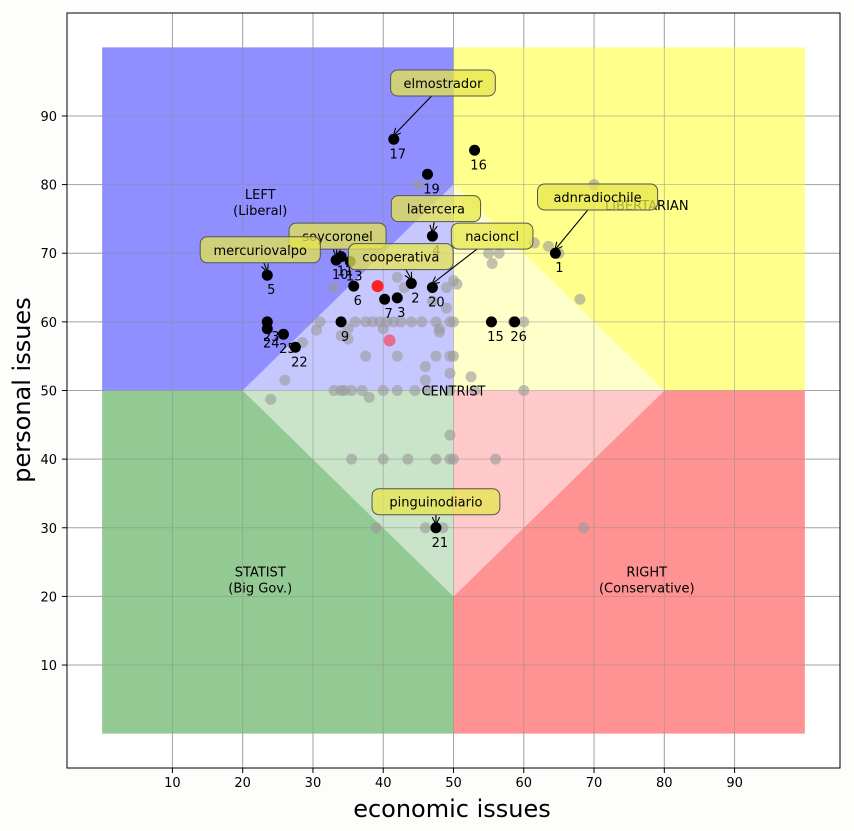 The image size is (854, 831). What do you see at coordinates (48, 529) in the screenshot?
I see `y-tick-label: 30` at bounding box center [48, 529].